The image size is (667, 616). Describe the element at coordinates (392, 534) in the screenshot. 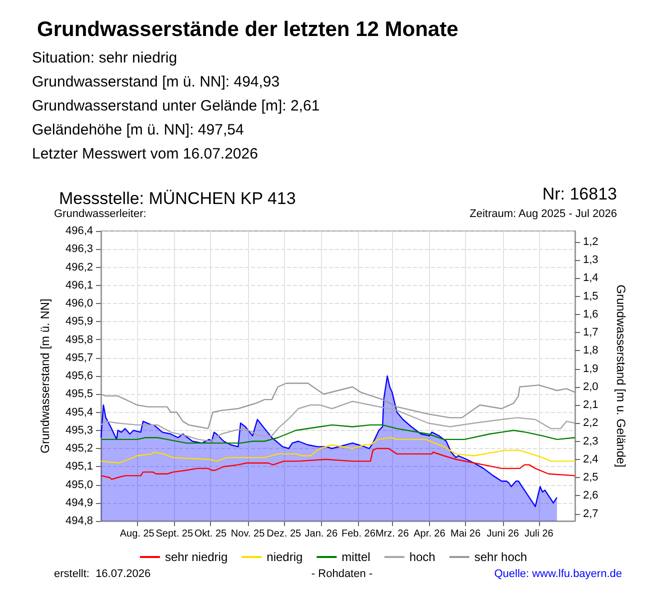

I see `x-tick-label: Mrz. 26` at that location.